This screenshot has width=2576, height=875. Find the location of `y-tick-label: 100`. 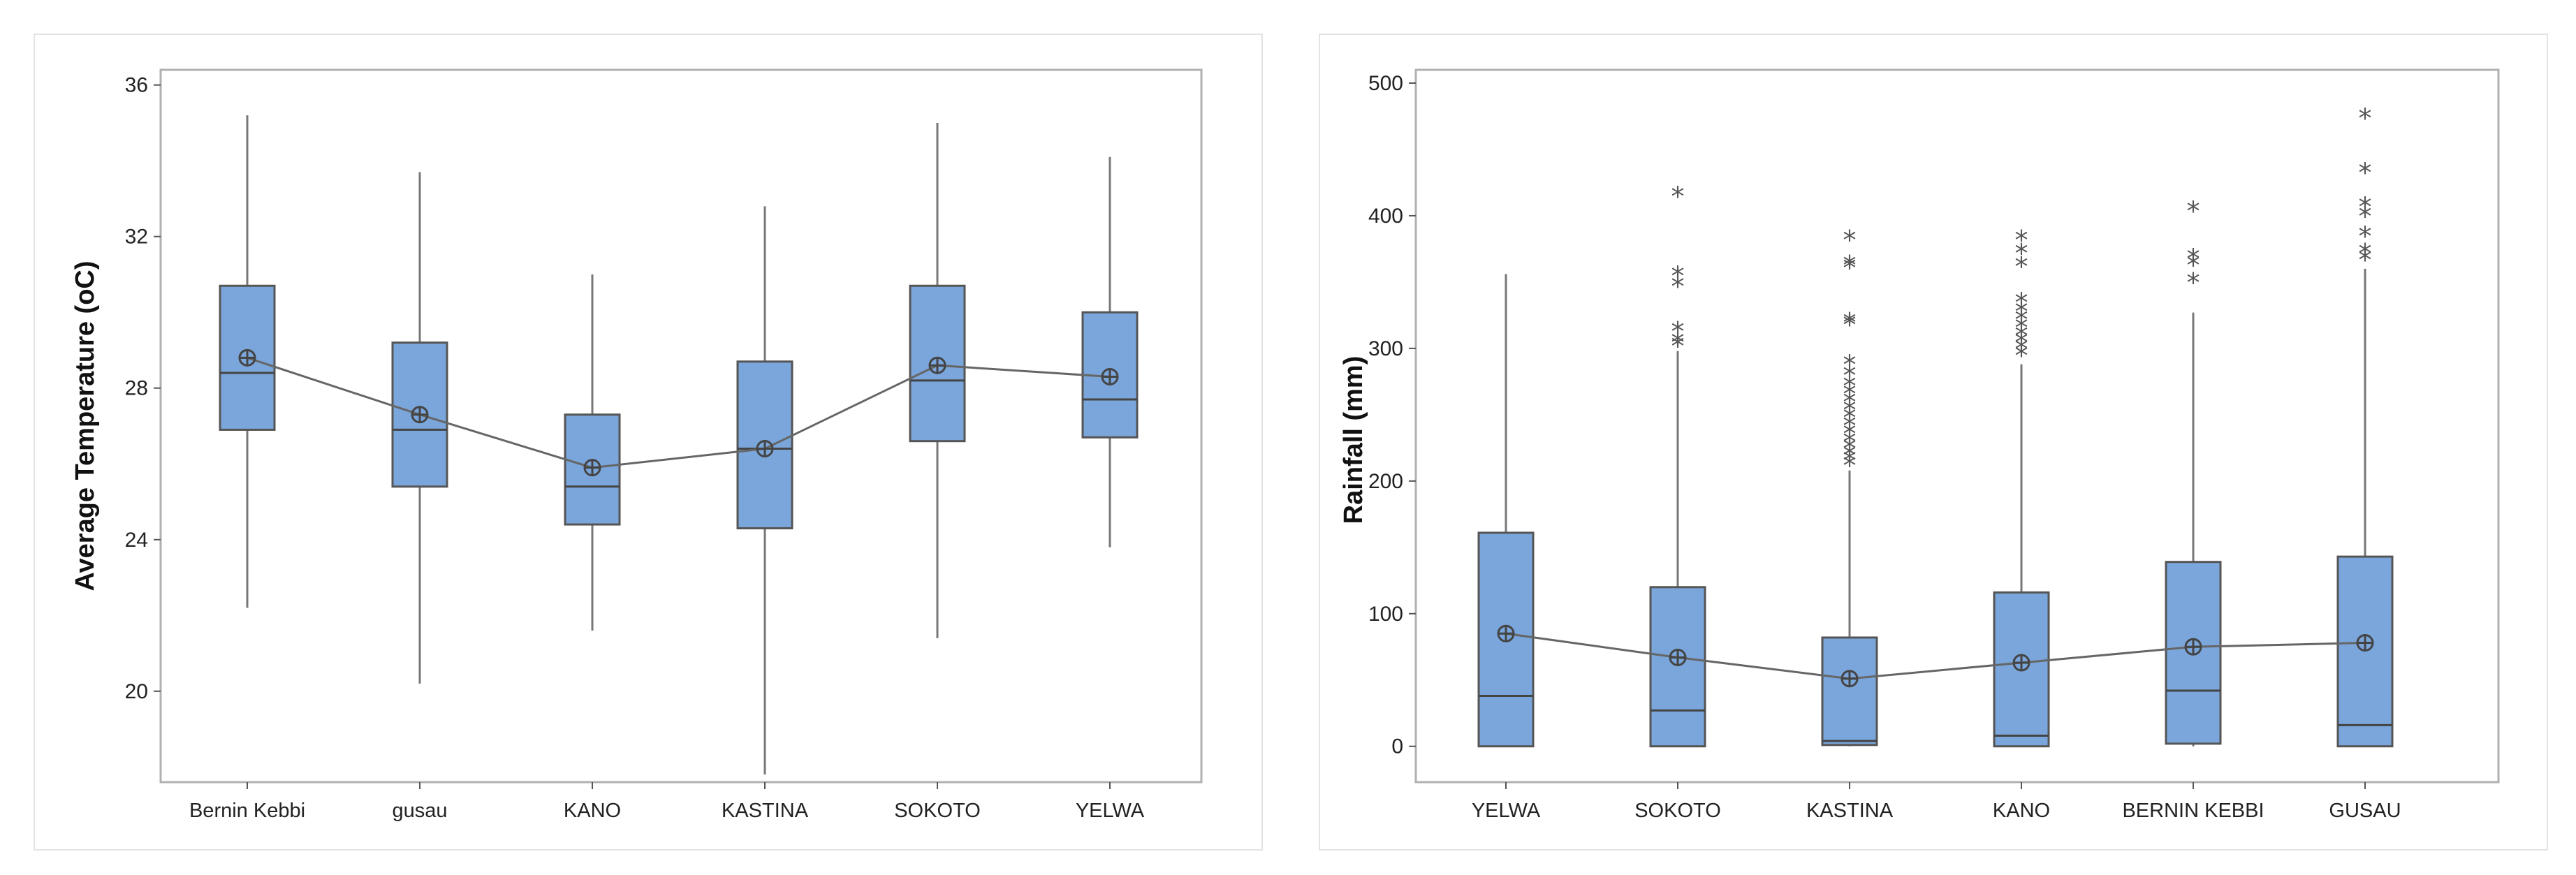

y-tick-label: 100 is located at coordinates (1385, 614).